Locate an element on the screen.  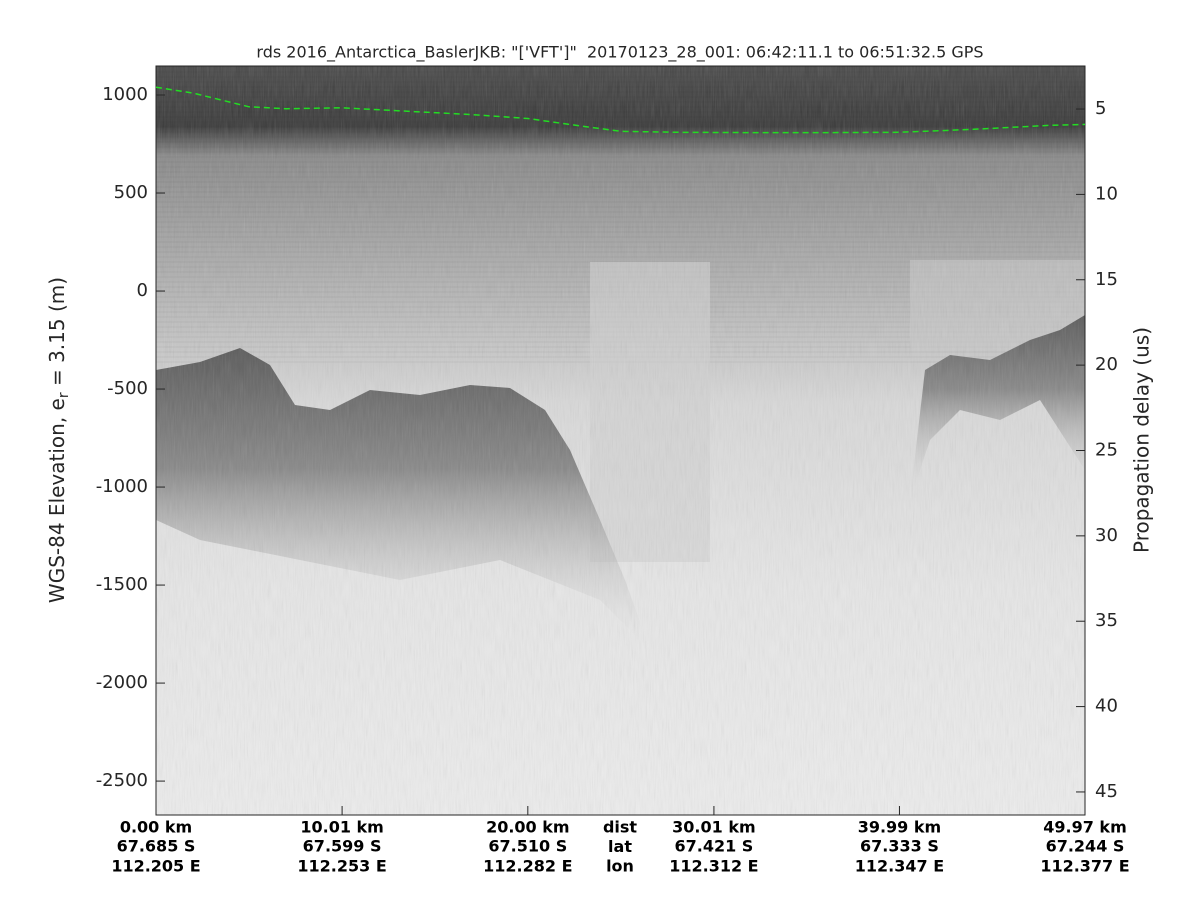
x-tick-lon: 112.253 E is located at coordinates (341, 866).